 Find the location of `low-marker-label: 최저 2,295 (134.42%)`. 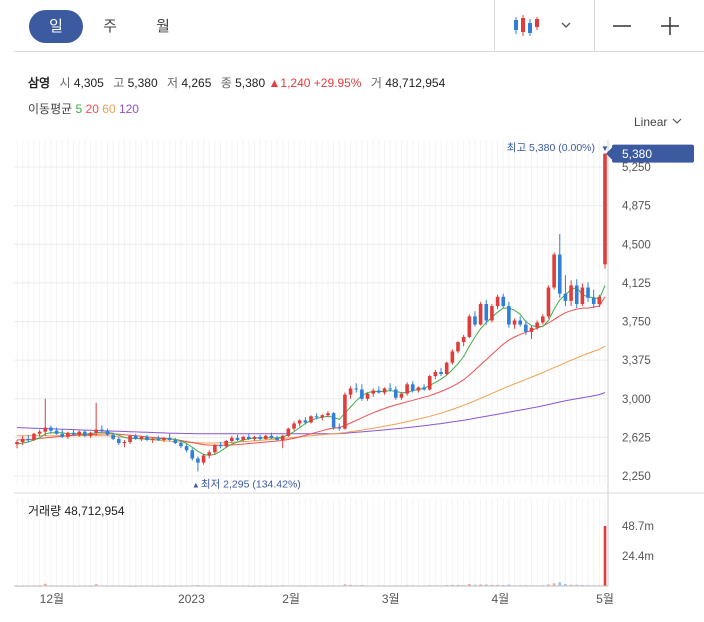

low-marker-label: 최저 2,295 (134.42%) is located at coordinates (251, 484).